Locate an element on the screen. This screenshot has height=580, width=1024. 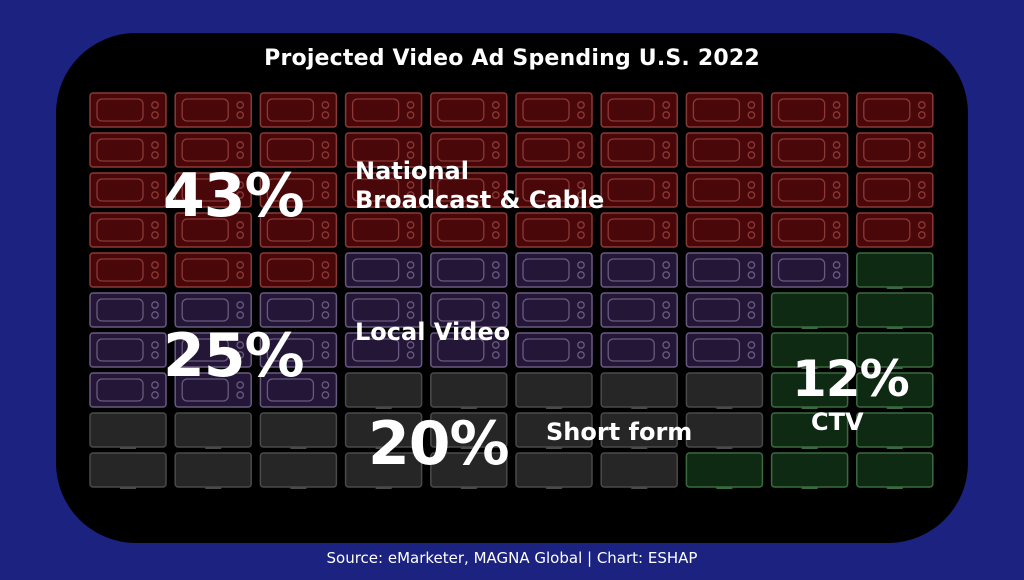
ctv-percent: 12% is located at coordinates (851, 379).